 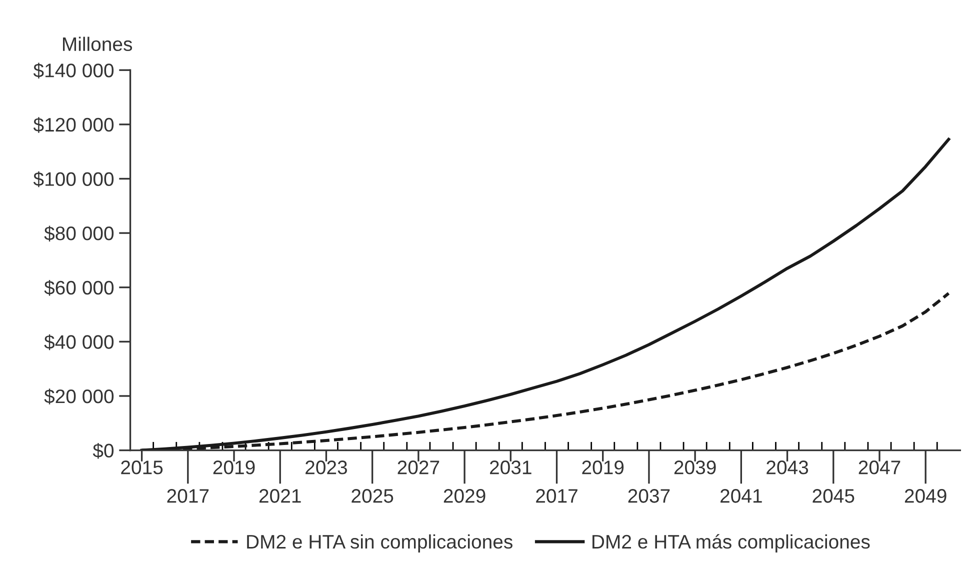 I want to click on y-tick-label: $100 000, so click(x=73, y=179).